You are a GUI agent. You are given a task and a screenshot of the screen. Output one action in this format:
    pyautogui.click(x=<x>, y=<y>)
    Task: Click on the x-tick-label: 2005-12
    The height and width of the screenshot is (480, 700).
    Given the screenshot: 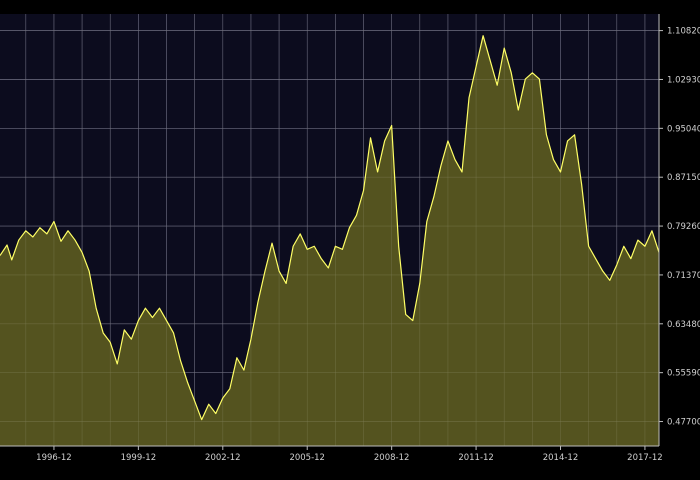 What is the action you would take?
    pyautogui.click(x=307, y=458)
    